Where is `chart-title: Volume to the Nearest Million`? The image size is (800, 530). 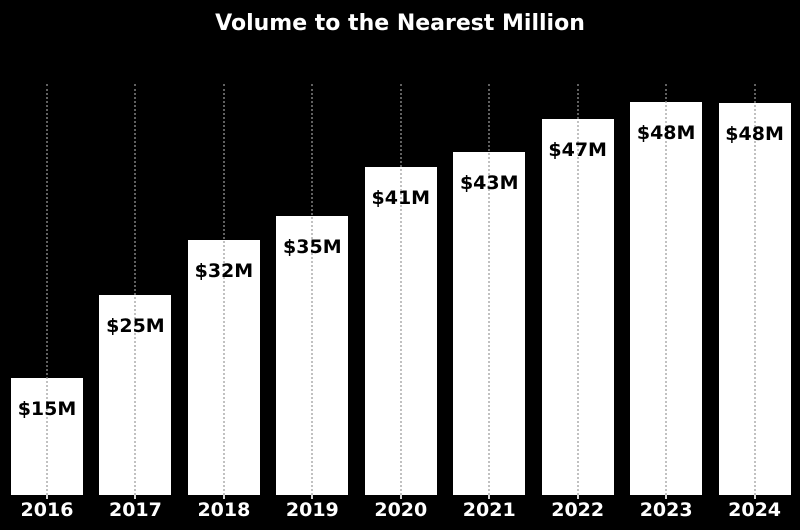
chart-title: Volume to the Nearest Million is located at coordinates (400, 23).